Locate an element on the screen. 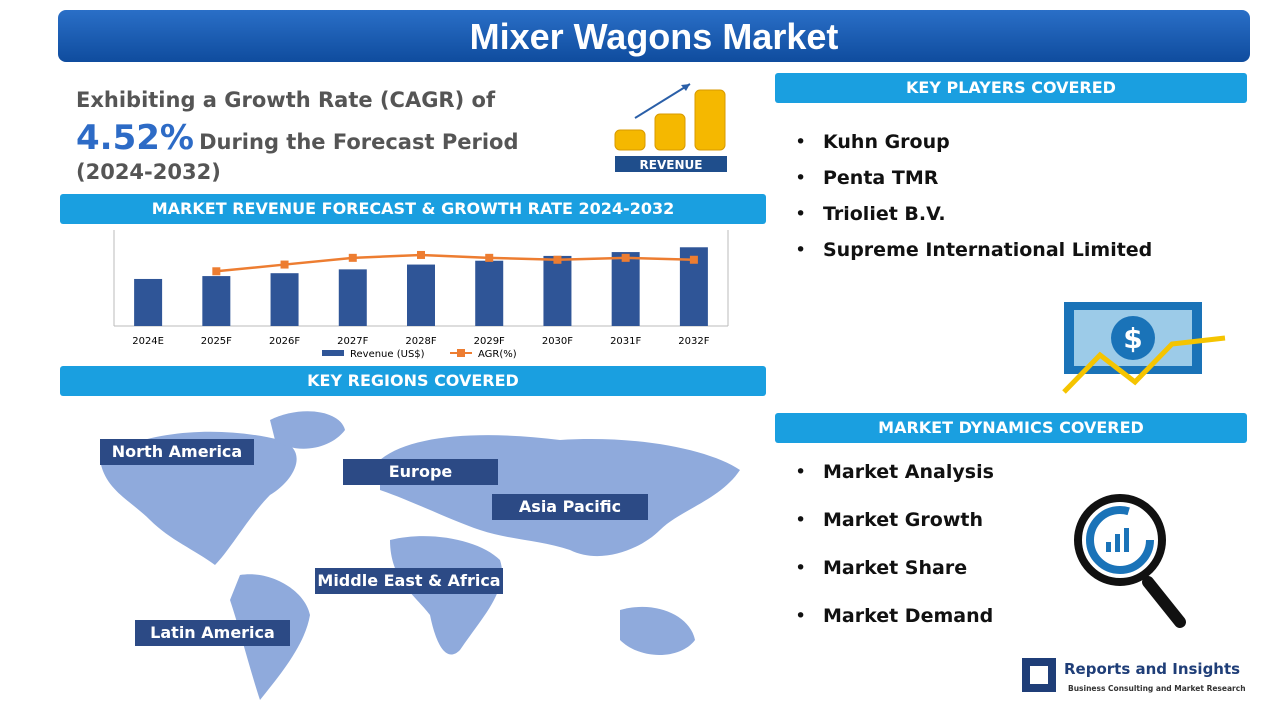 The width and height of the screenshot is (1280, 720). title: Mixer Wagons Market is located at coordinates (654, 36).